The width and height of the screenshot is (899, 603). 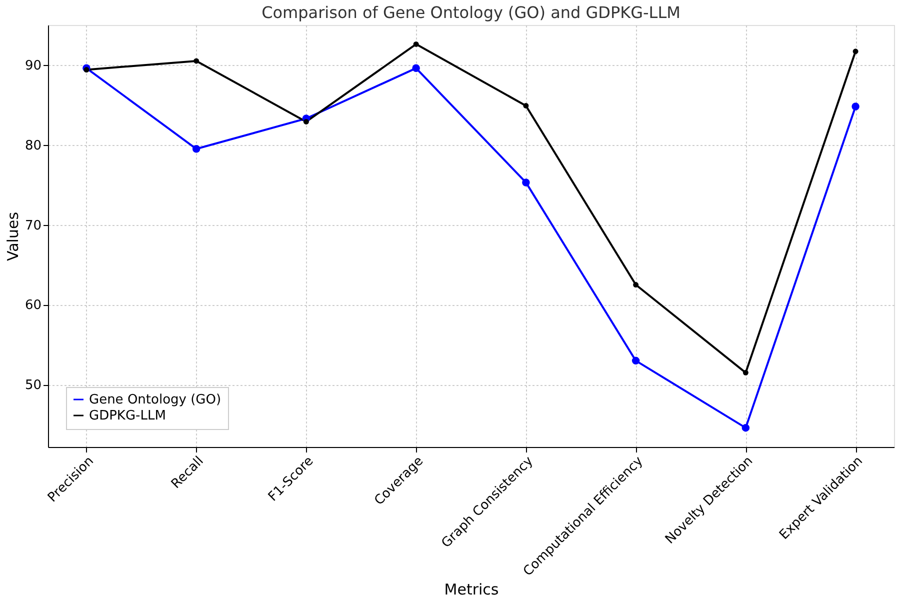 I want to click on legend-label: GDPKG-LLM, so click(x=127, y=416).